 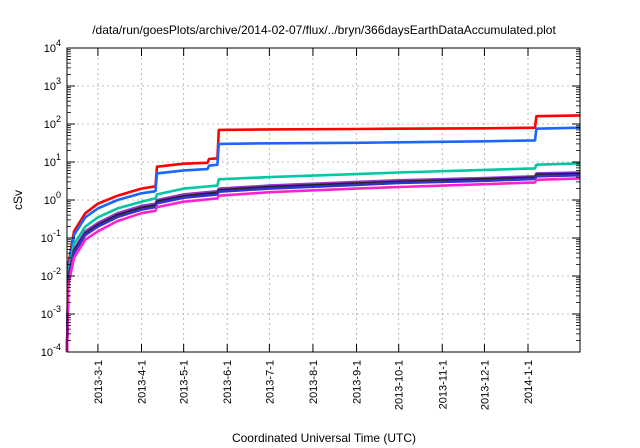 I want to click on x-tick-label: 2013-3-1, so click(x=99, y=382).